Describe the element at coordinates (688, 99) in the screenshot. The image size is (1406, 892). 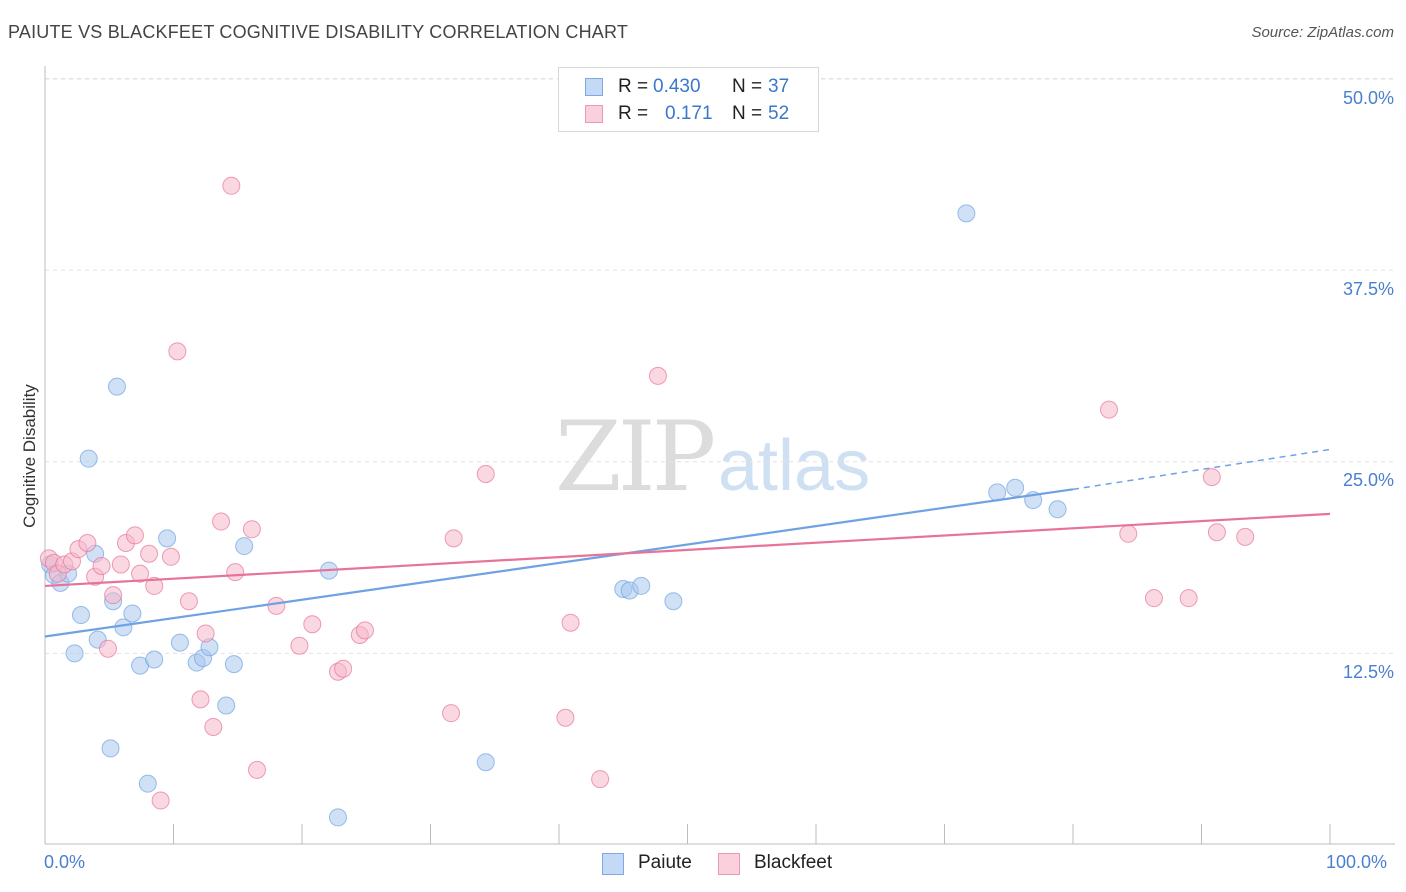
I see `correlation-legend: R = 0.430 N = 37 R = 0.171 N = 52` at that location.